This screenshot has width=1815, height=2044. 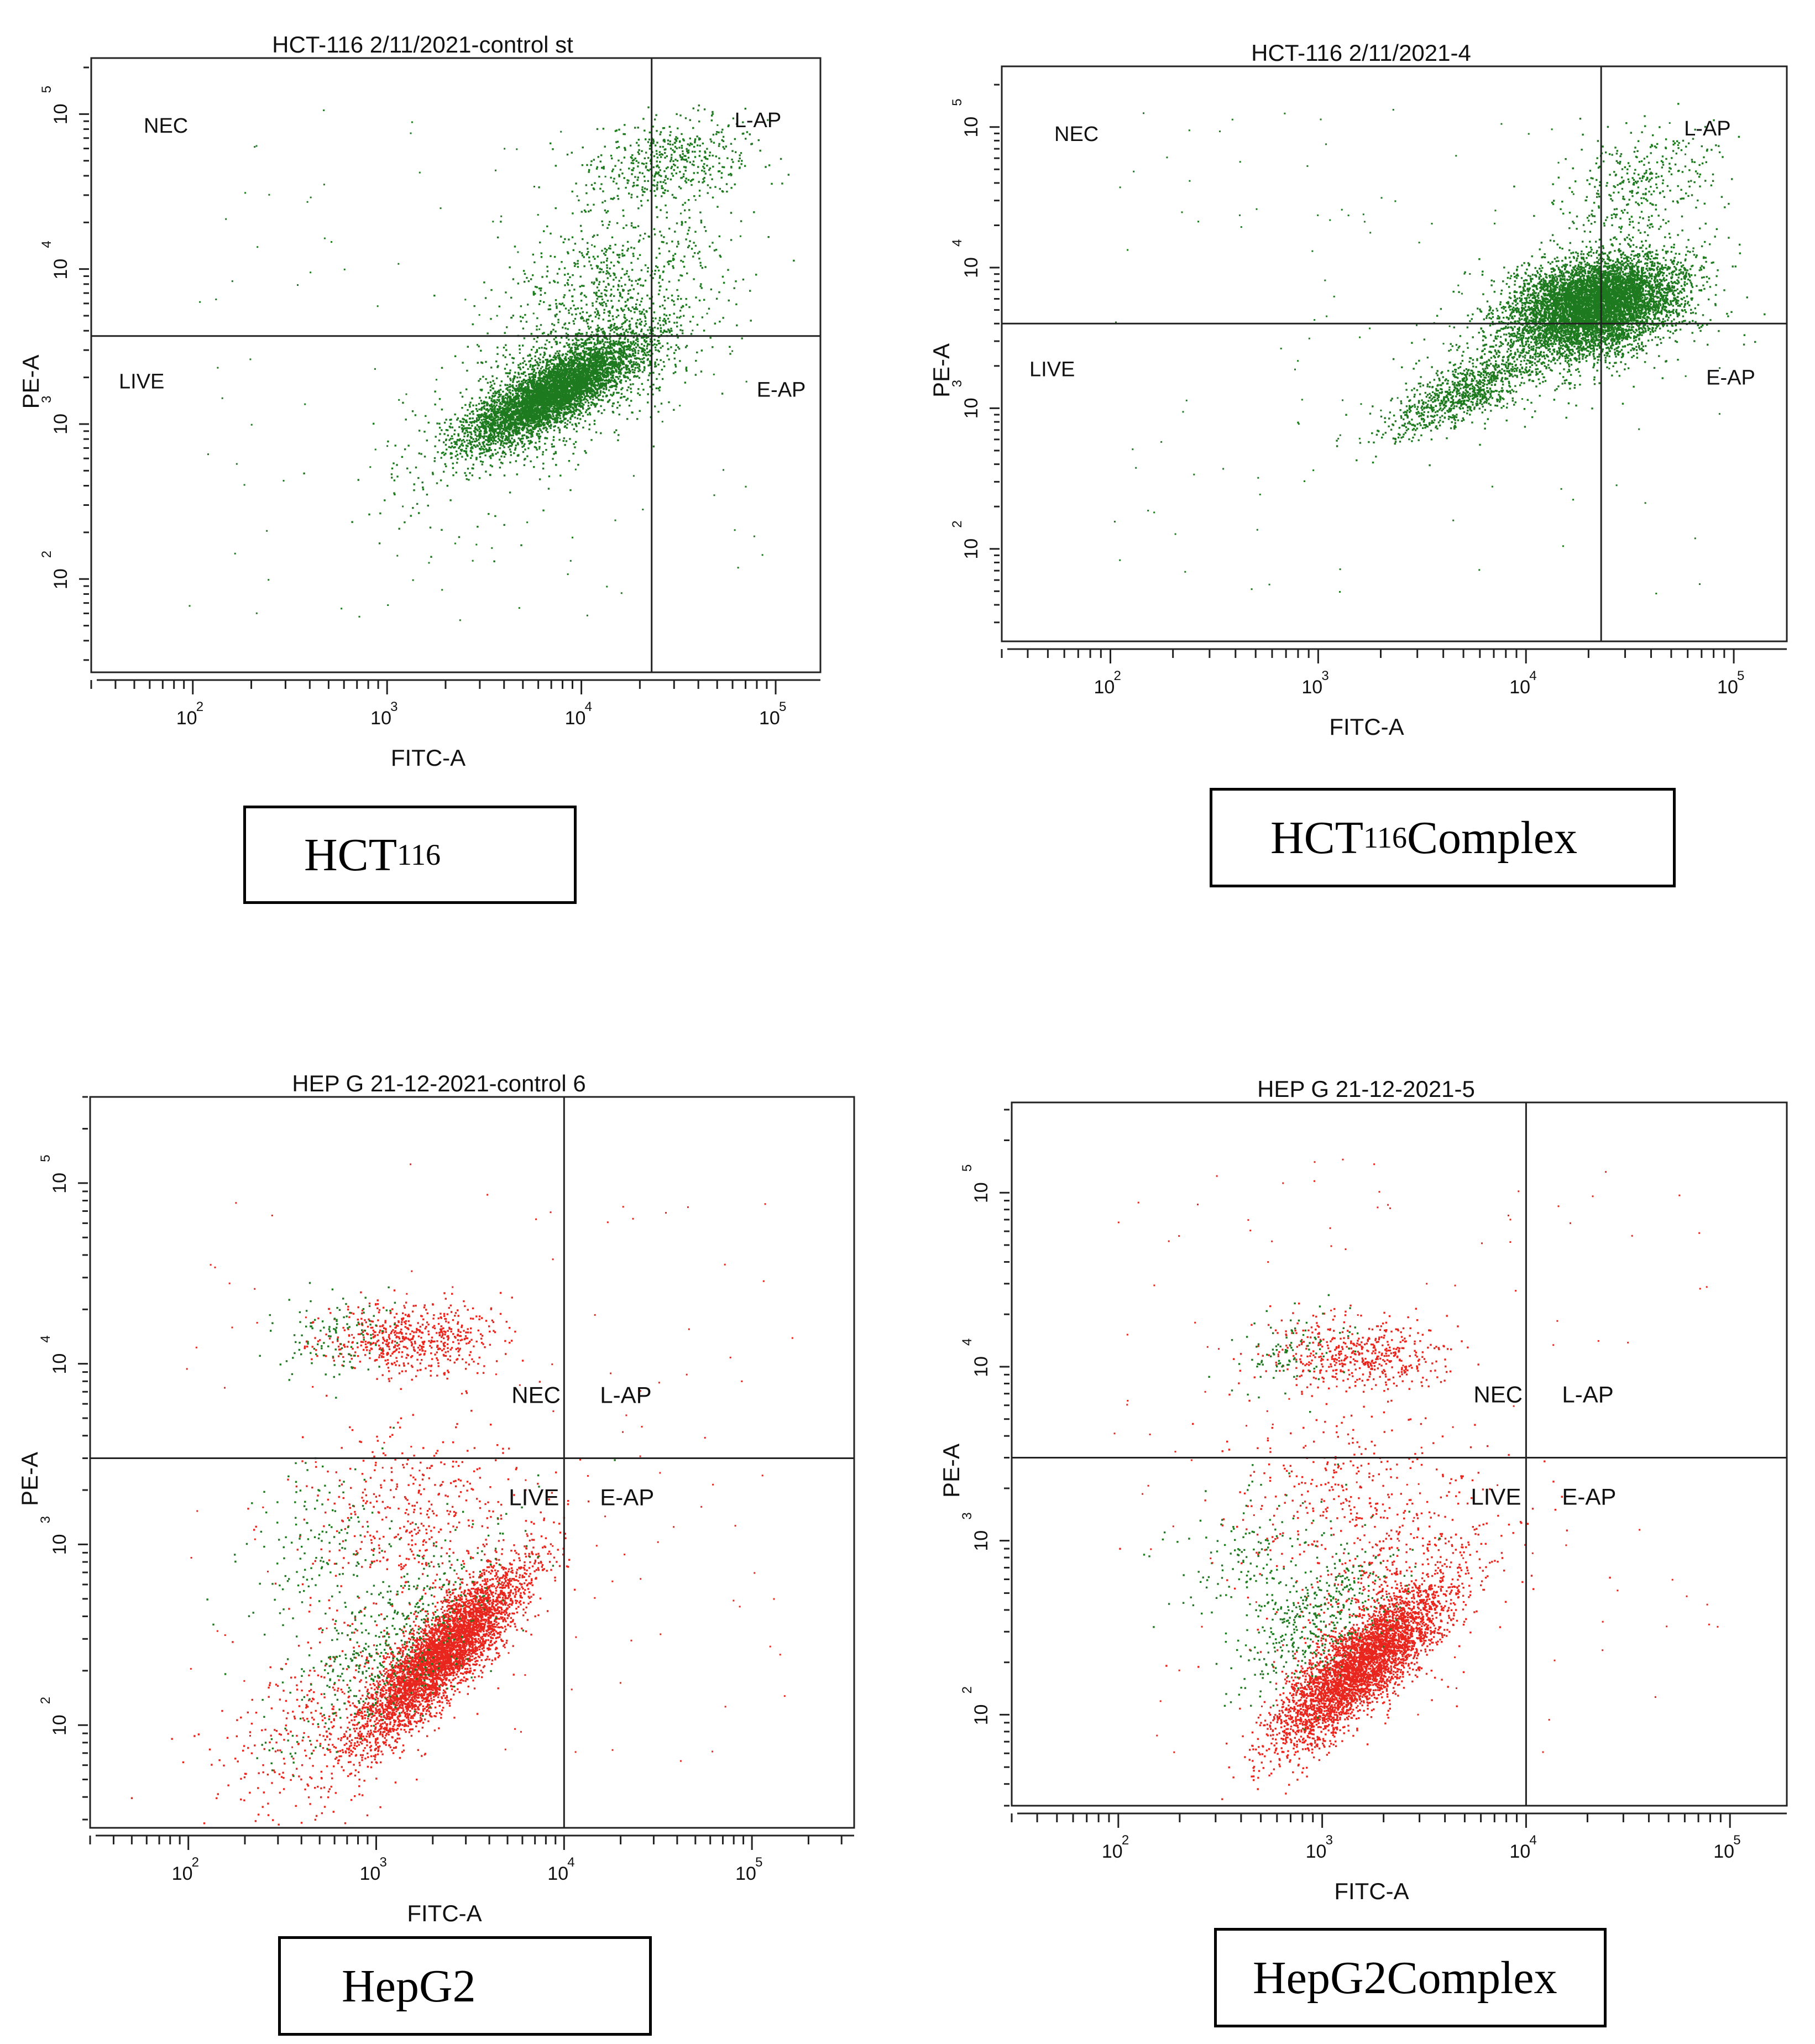 What do you see at coordinates (549, 333) in the screenshot?
I see `series-events` at bounding box center [549, 333].